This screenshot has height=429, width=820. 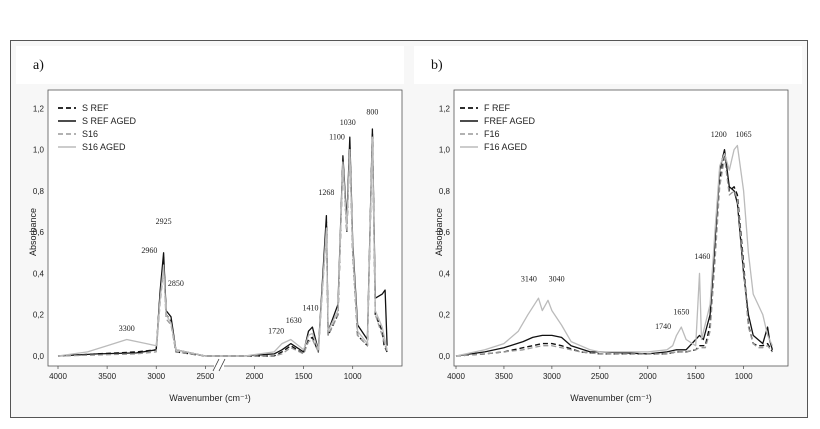 What do you see at coordinates (39, 150) in the screenshot?
I see `panel-a-ytick-label: 1,0` at bounding box center [39, 150].